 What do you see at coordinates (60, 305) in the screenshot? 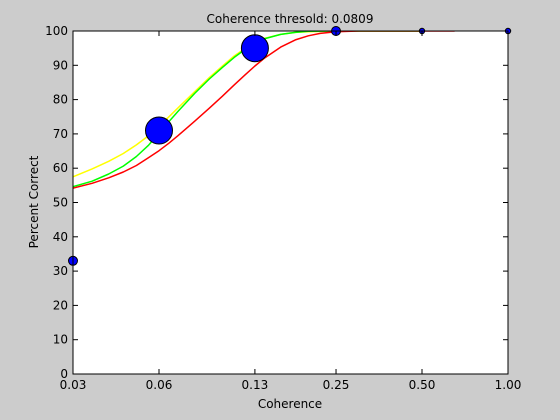
I see `y-tick-label: 20` at bounding box center [60, 305].